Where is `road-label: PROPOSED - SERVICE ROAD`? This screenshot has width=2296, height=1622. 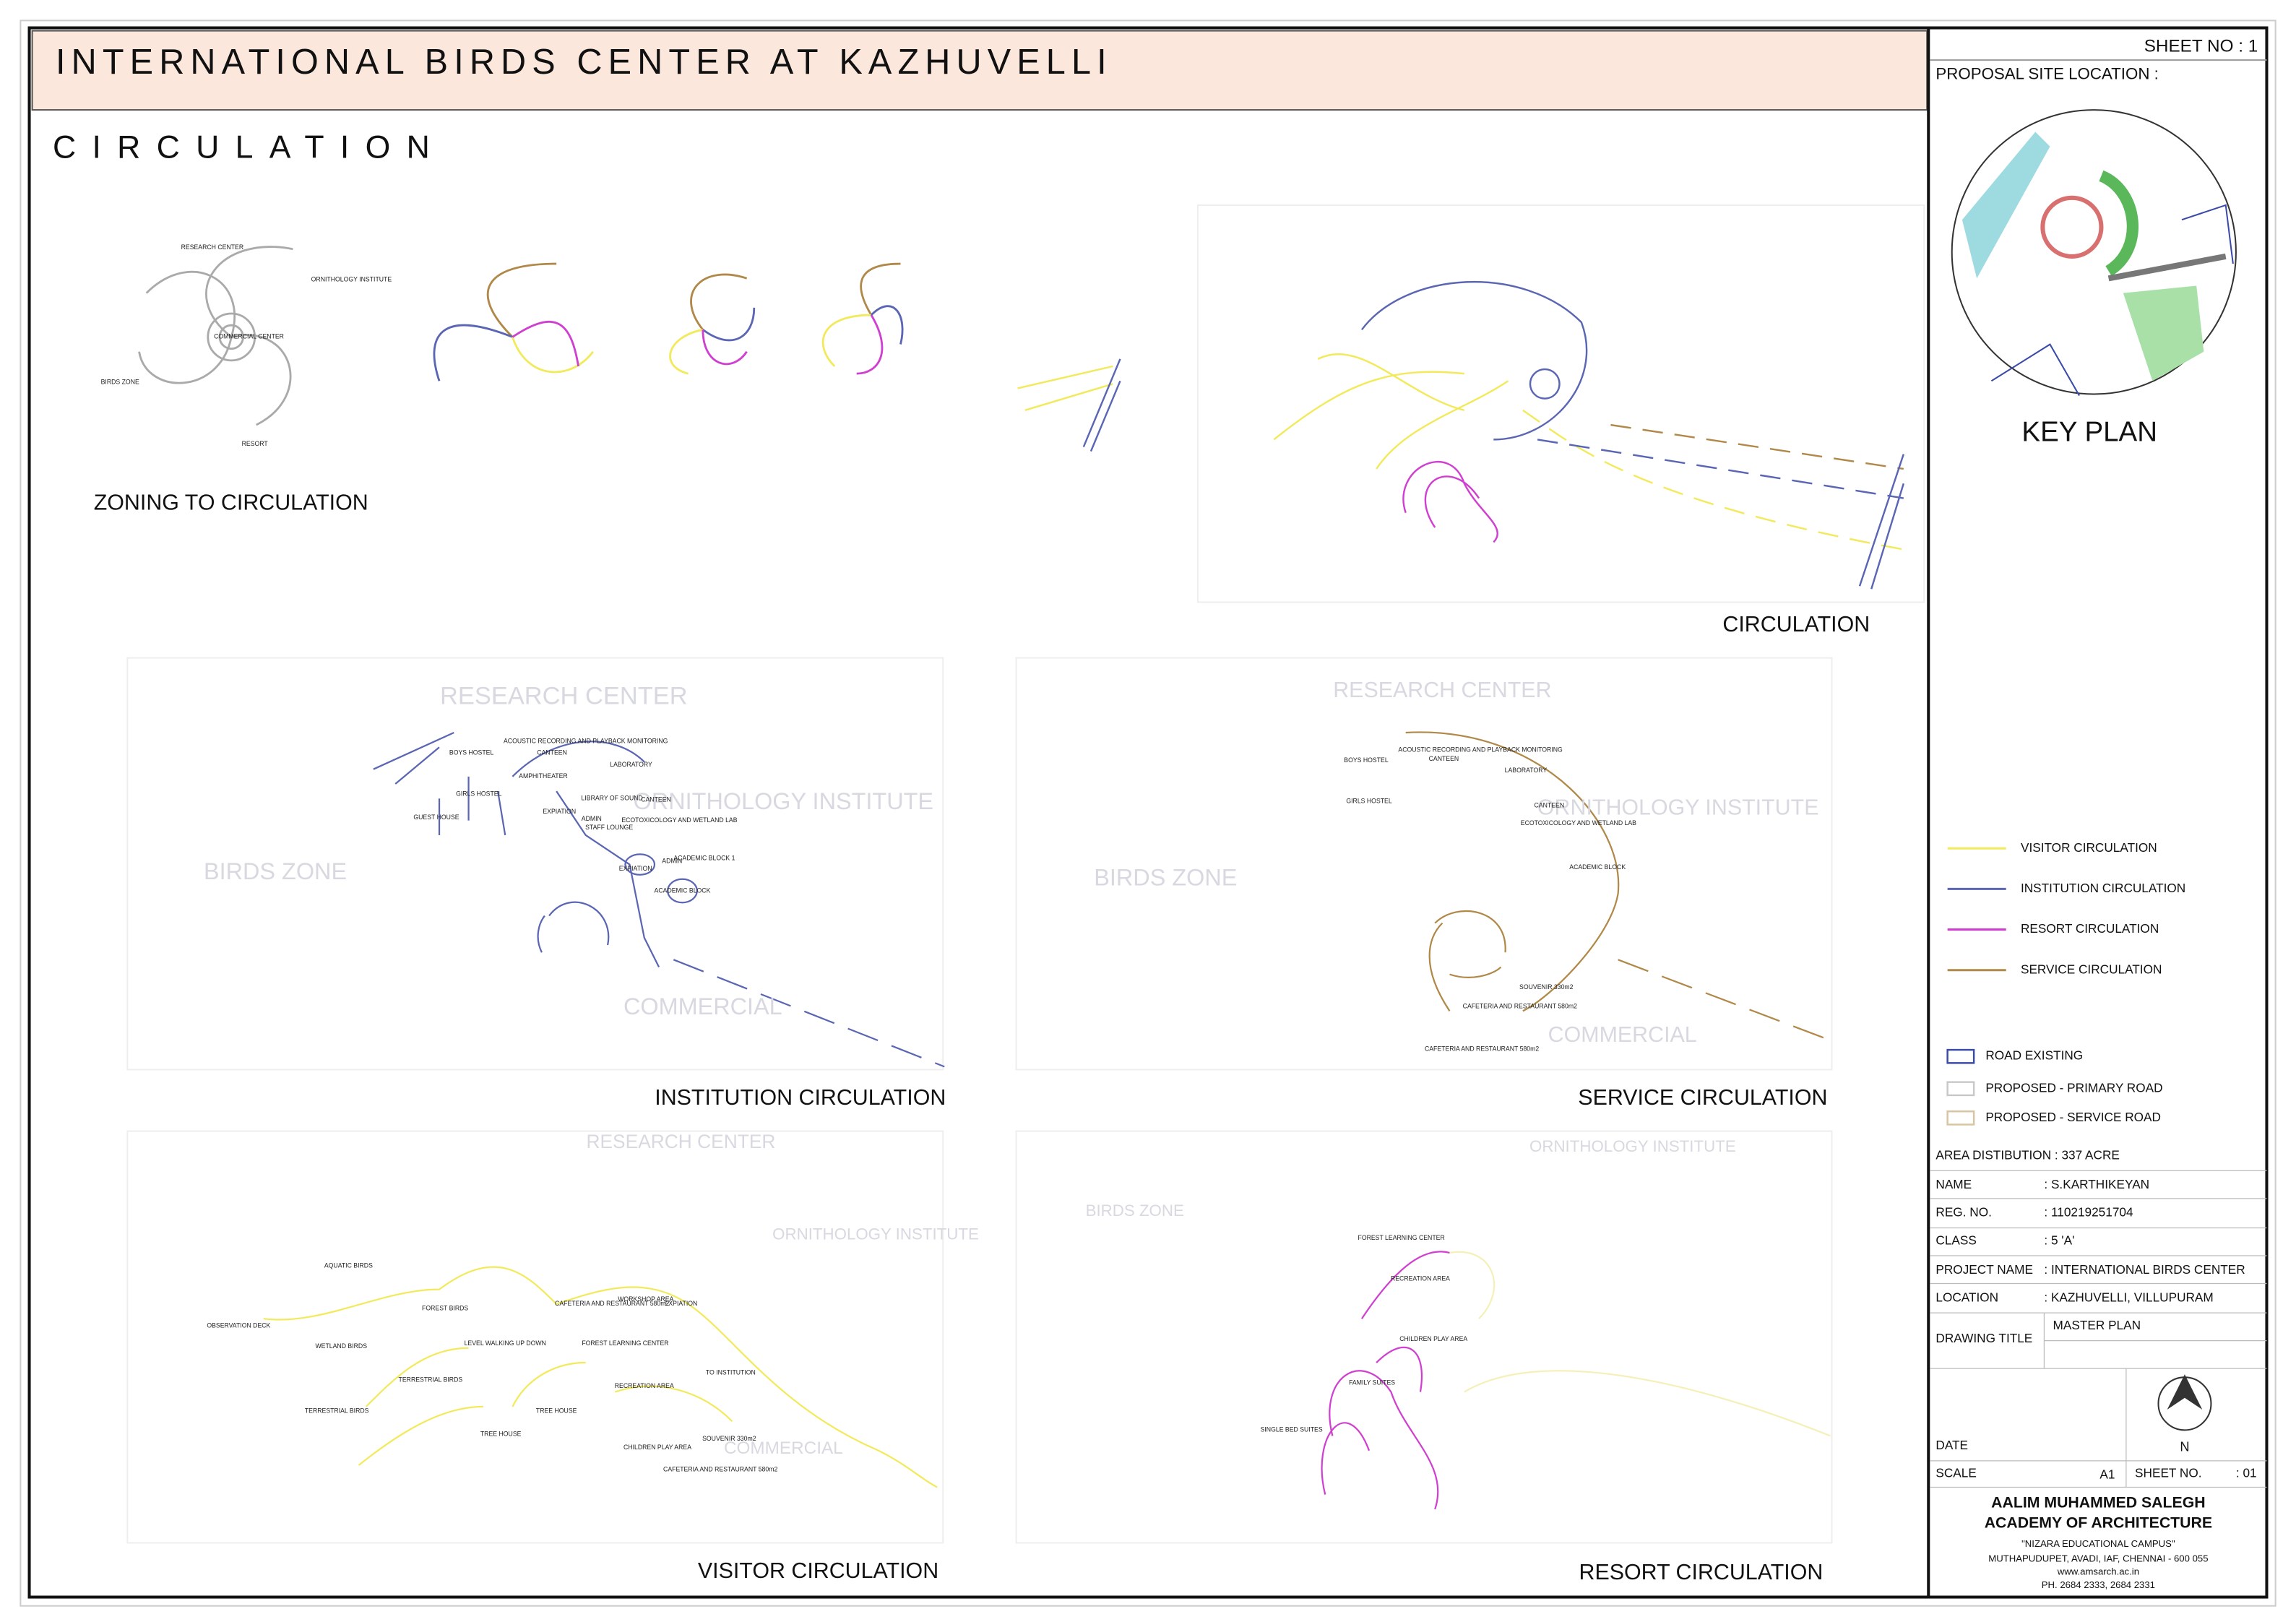 road-label: PROPOSED - SERVICE ROAD is located at coordinates (2073, 1117).